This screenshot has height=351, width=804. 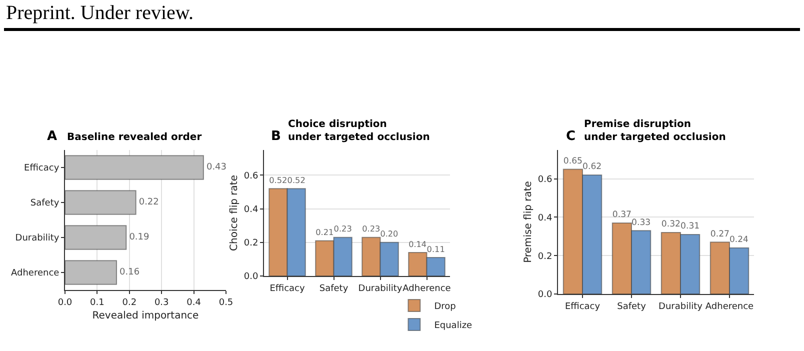 What do you see at coordinates (234, 213) in the screenshot?
I see `y-axis-title: Choice flip rate` at bounding box center [234, 213].